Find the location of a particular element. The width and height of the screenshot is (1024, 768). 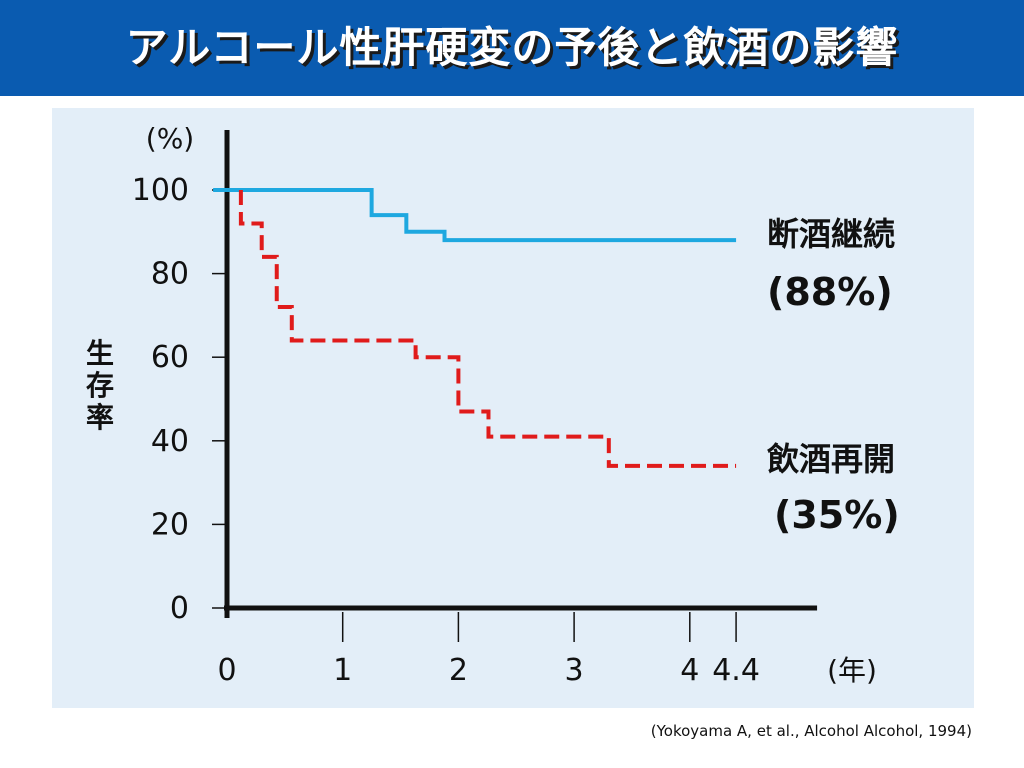

x-tick-label-1: 1 is located at coordinates (342, 670).